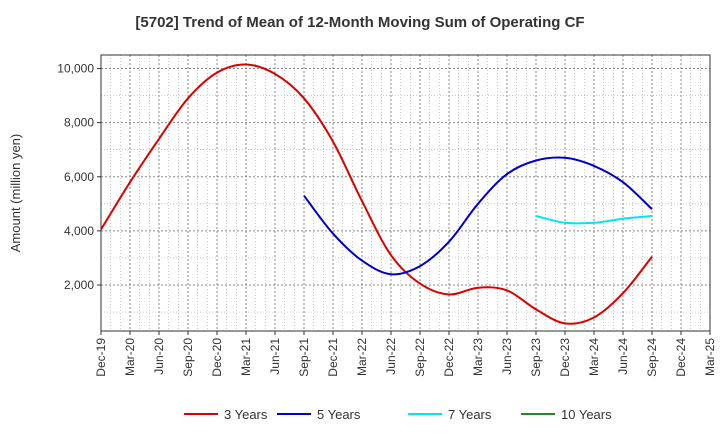 The height and width of the screenshot is (440, 720). What do you see at coordinates (478, 216) in the screenshot?
I see `series-line-5-years` at bounding box center [478, 216].